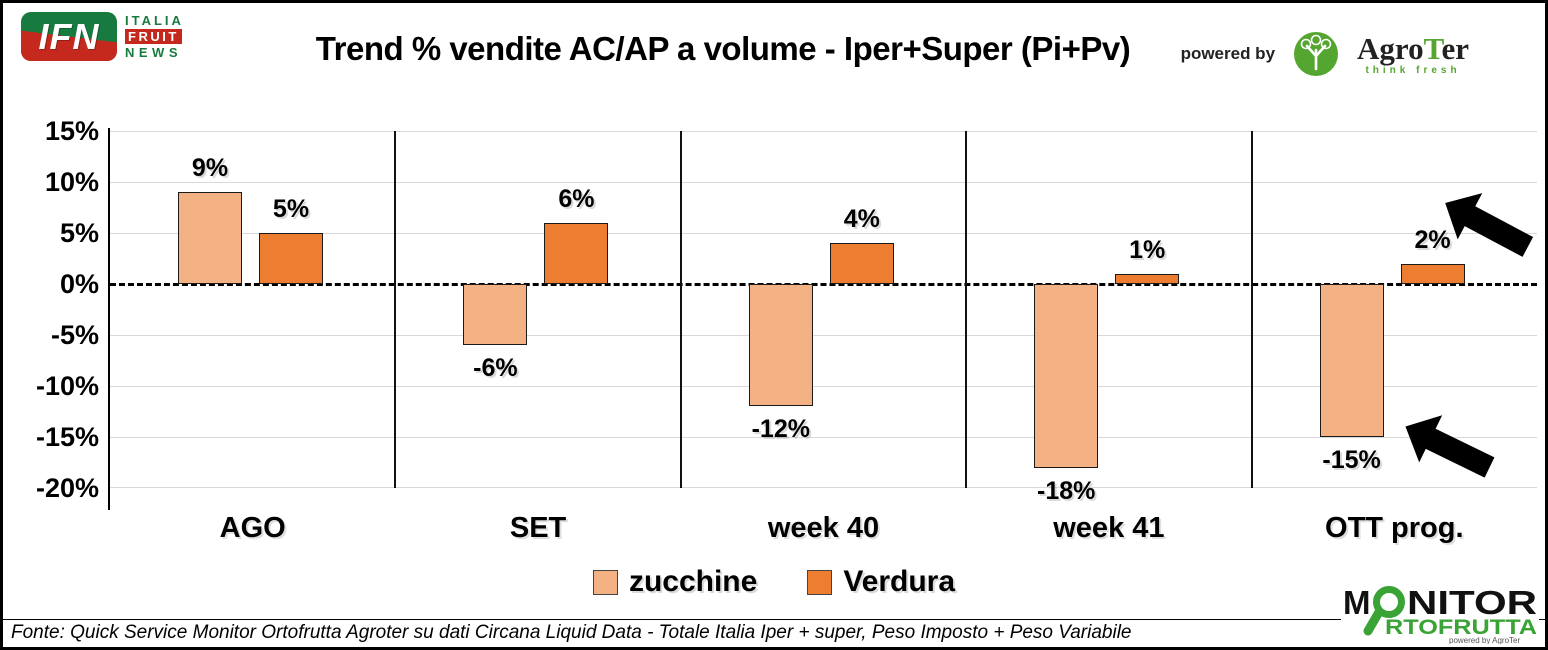  Describe the element at coordinates (823, 284) in the screenshot. I see `zero-baseline` at that location.